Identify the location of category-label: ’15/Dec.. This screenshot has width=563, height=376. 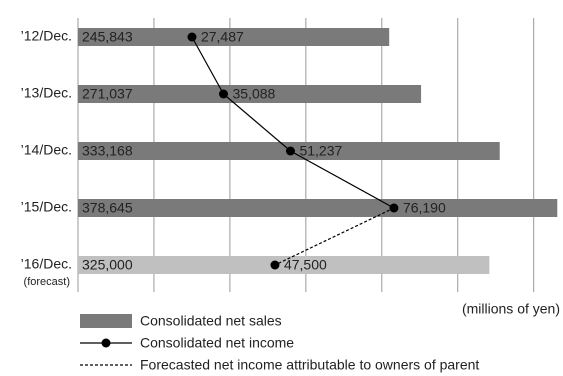
(46, 207).